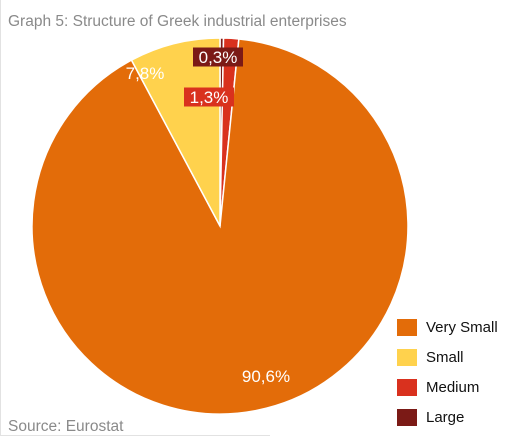 The height and width of the screenshot is (436, 512). What do you see at coordinates (66, 426) in the screenshot?
I see `chart-source: Source: Eurostat` at bounding box center [66, 426].